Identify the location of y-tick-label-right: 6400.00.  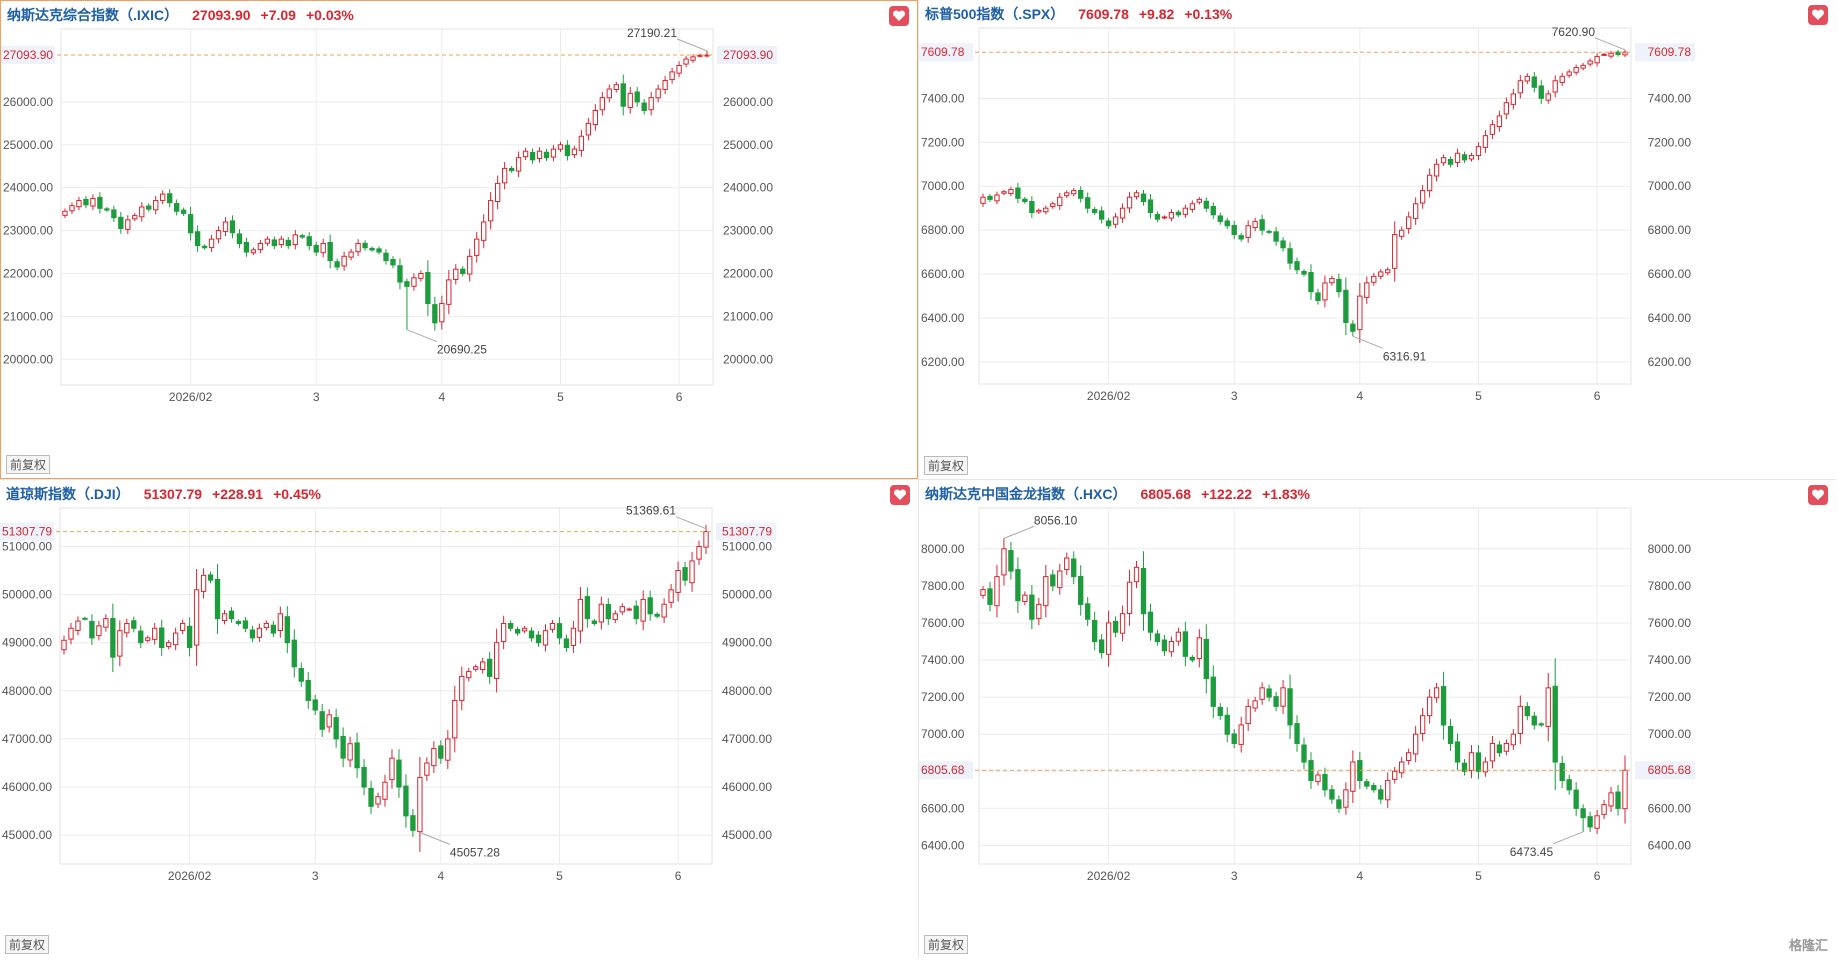
(1670, 318).